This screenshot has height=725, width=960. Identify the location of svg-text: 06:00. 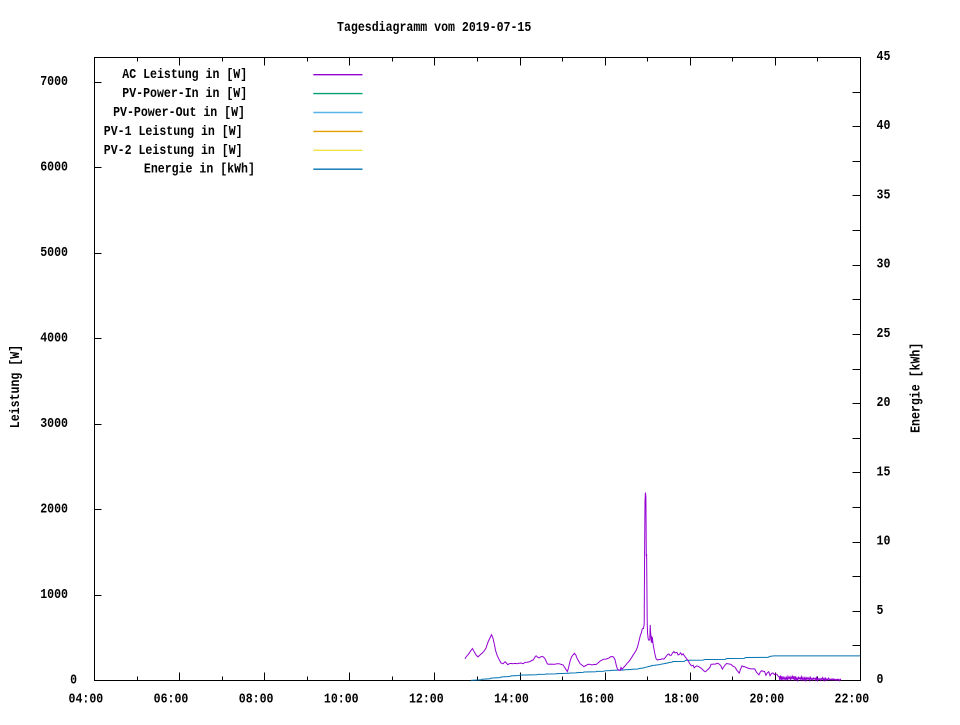
(171, 699).